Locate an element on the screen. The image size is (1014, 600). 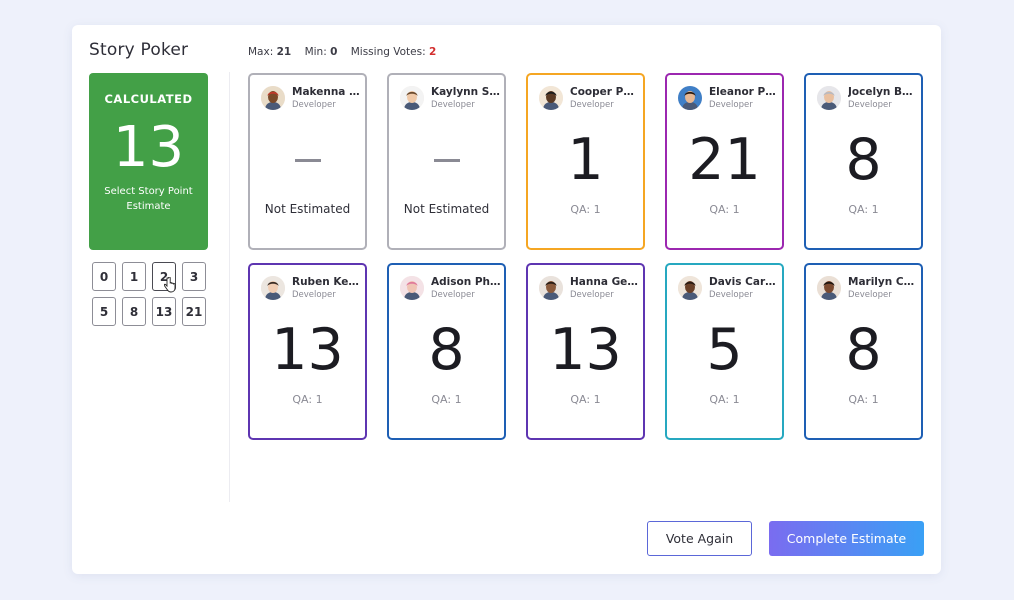
vote-value: 21 is located at coordinates (724, 160).